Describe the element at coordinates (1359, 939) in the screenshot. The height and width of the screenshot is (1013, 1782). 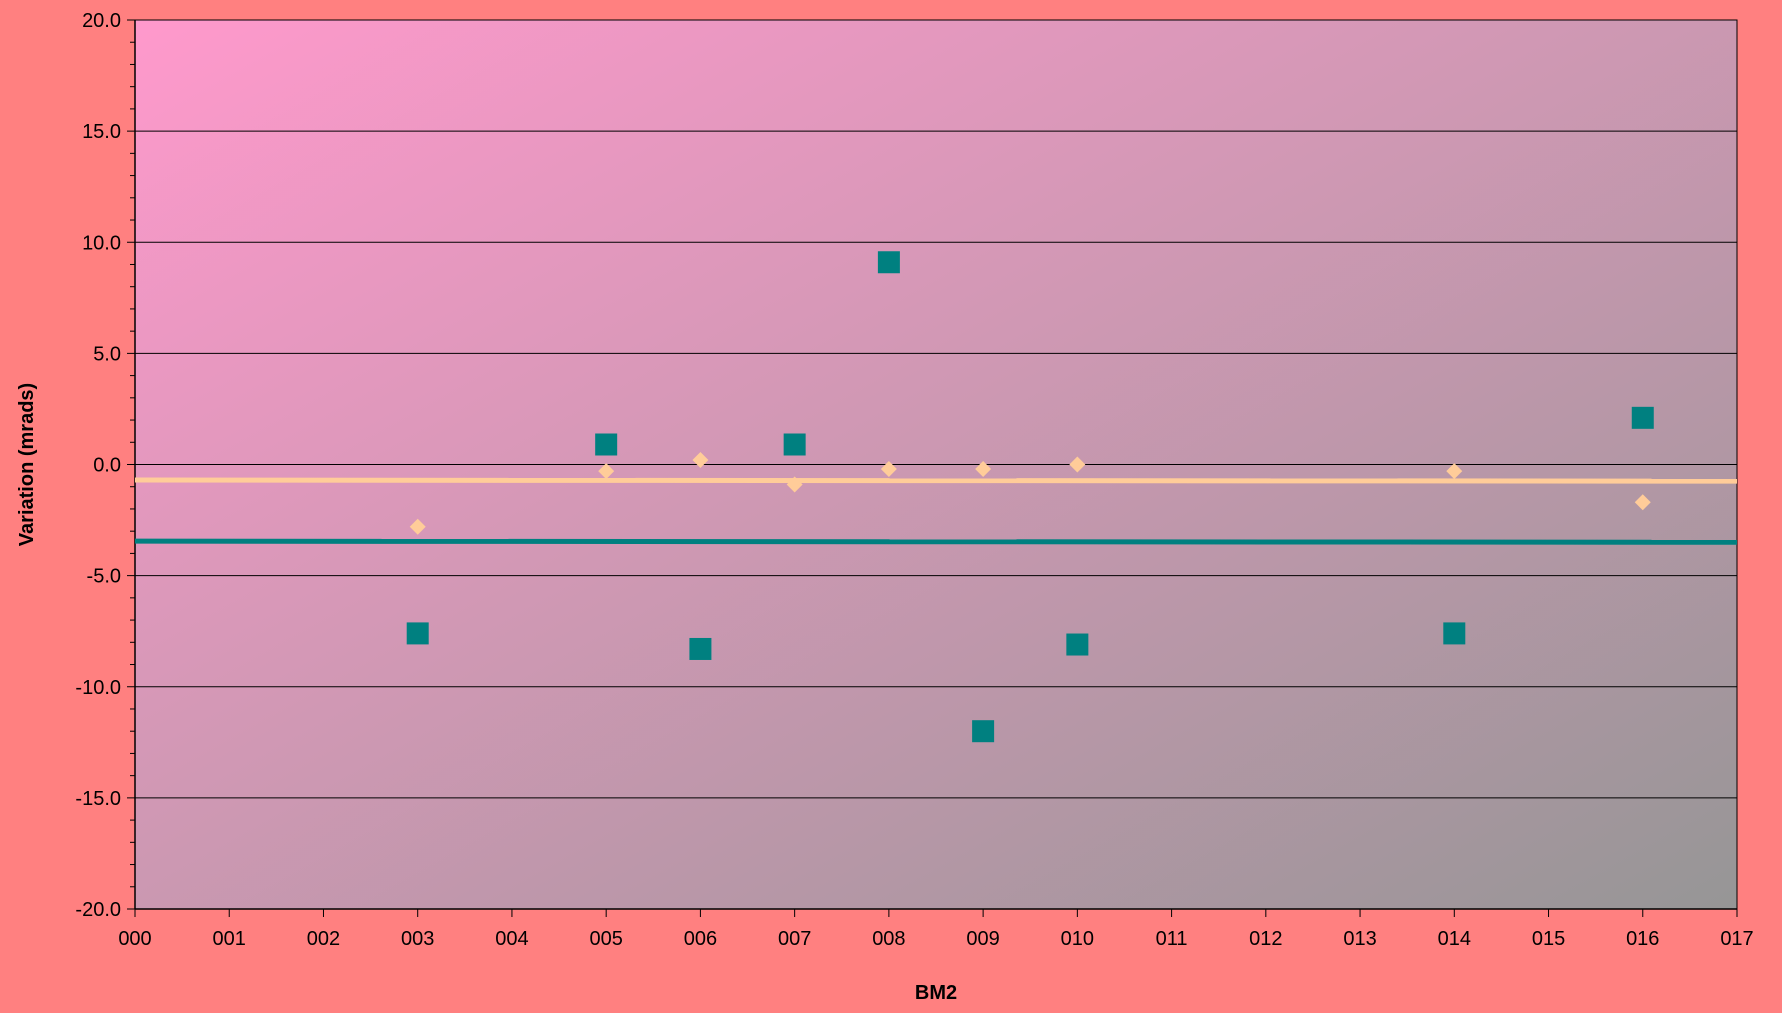
I see `x-tick-label: 013` at that location.